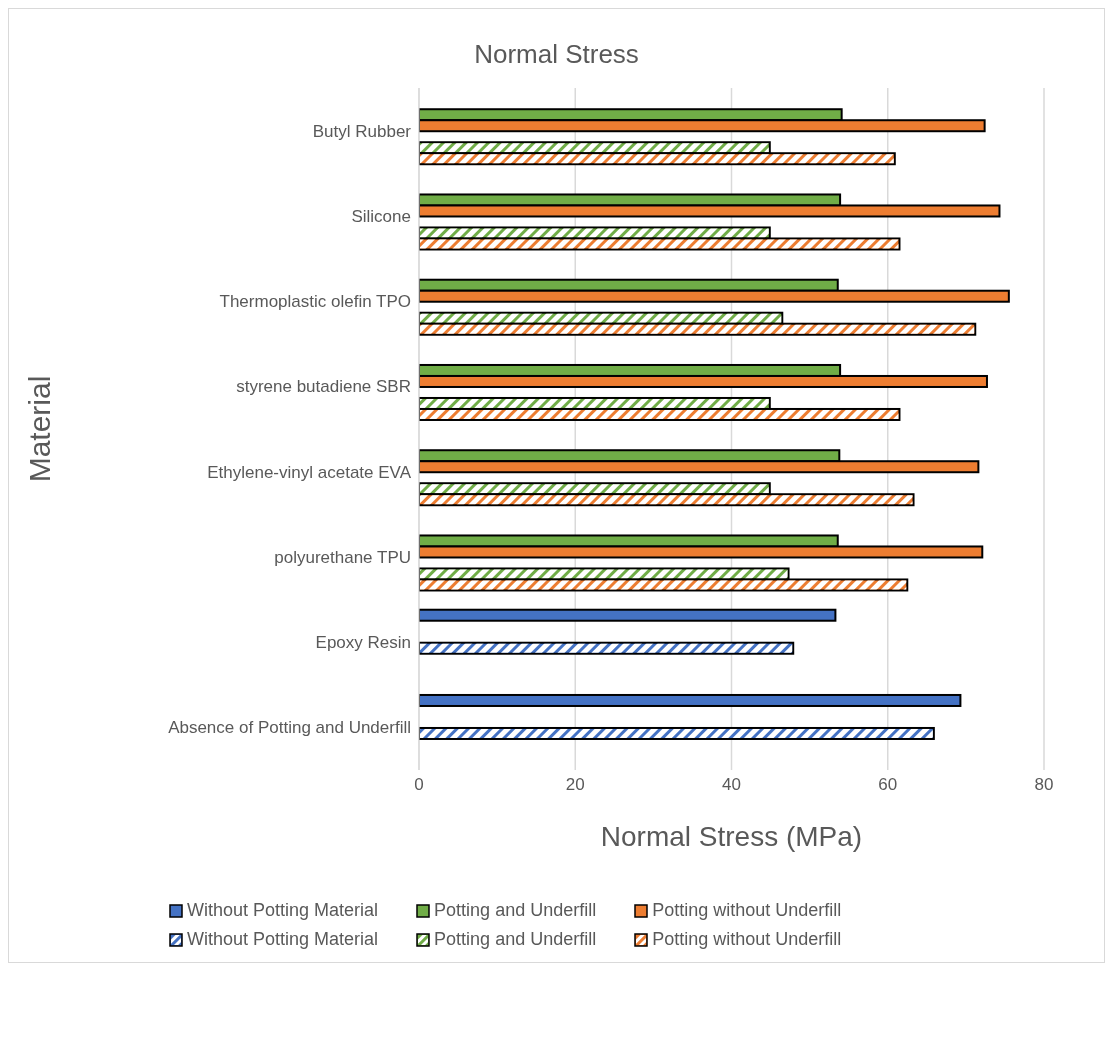  What do you see at coordinates (419, 785) in the screenshot?
I see `x-tick-label: 0` at bounding box center [419, 785].